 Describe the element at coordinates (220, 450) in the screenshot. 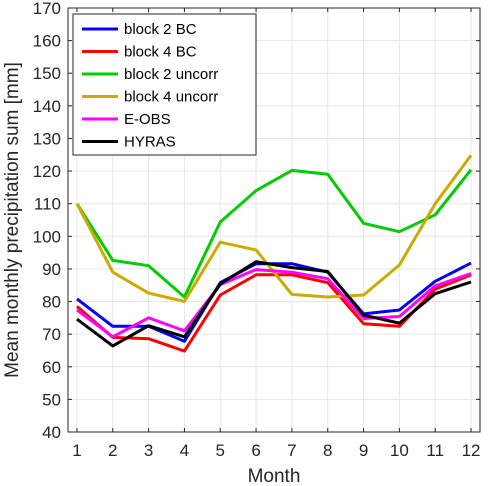

I see `x-tick-label: 5` at that location.